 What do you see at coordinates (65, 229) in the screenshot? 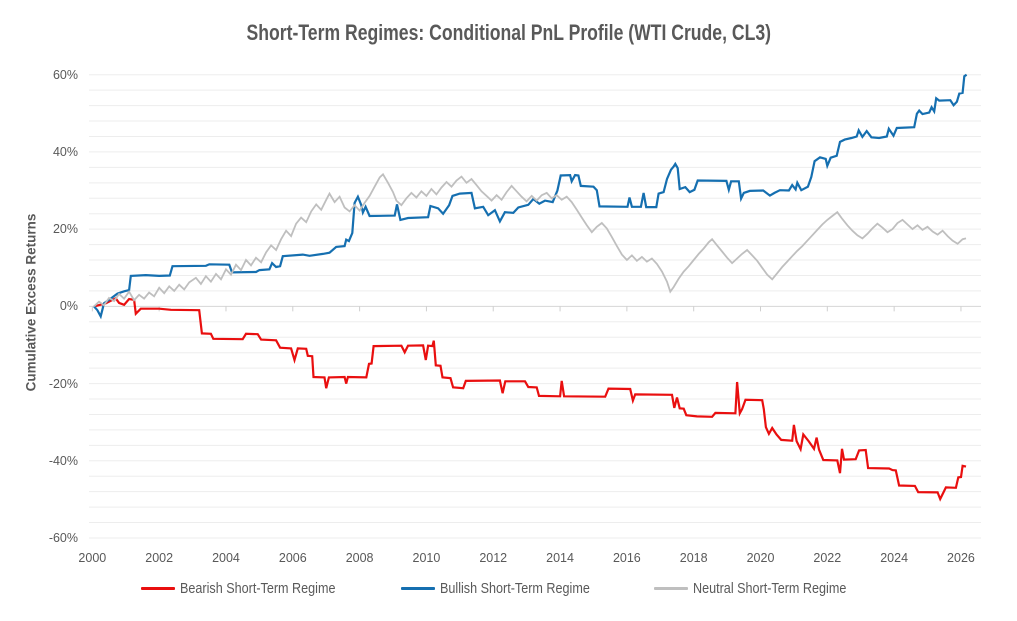
I see `y-tick-label: 20%` at bounding box center [65, 229].